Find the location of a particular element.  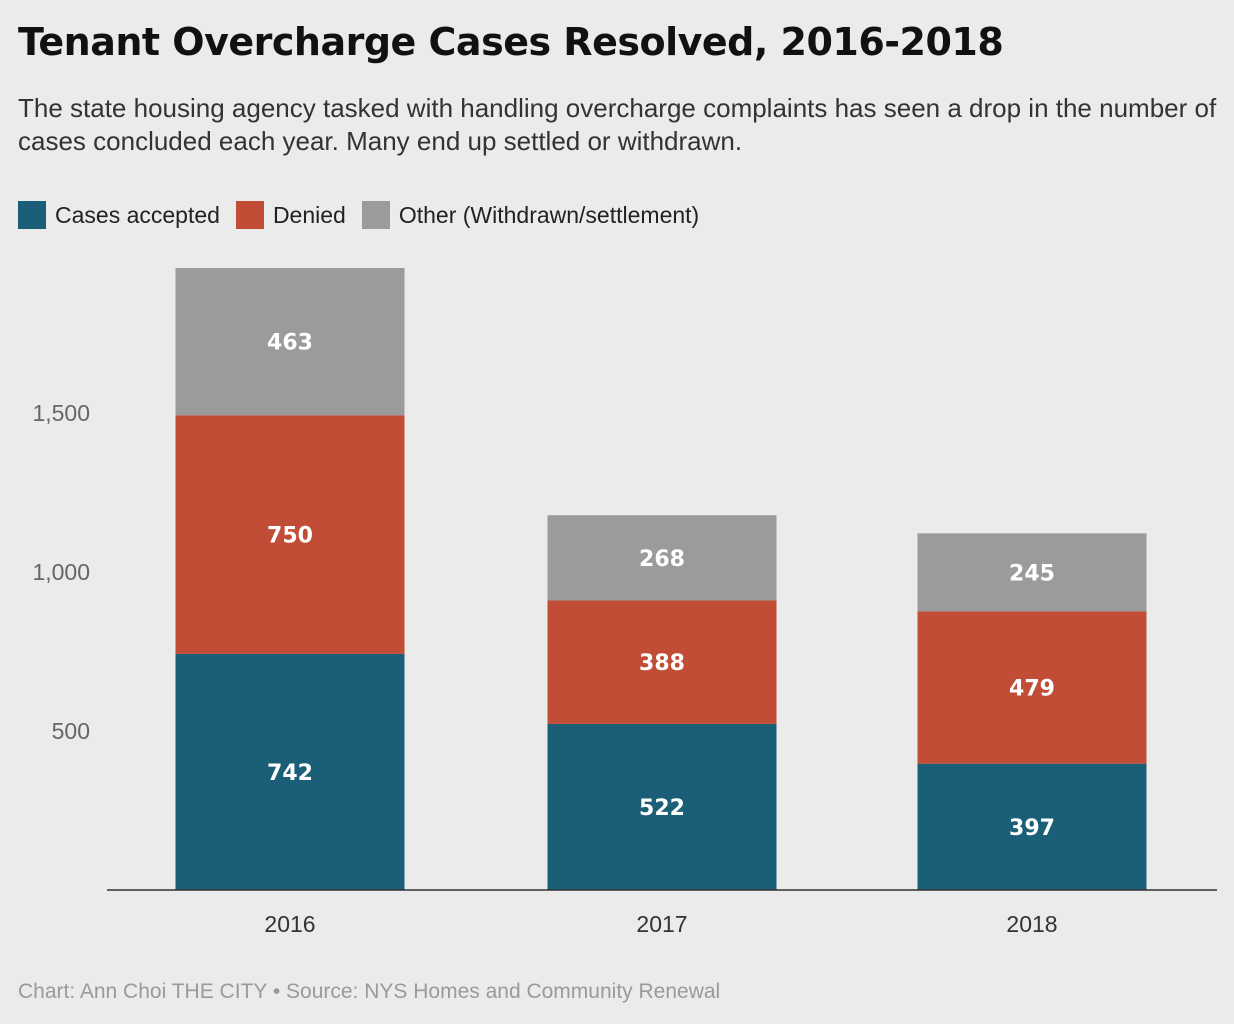

bar-2018-denied is located at coordinates (1032, 687).